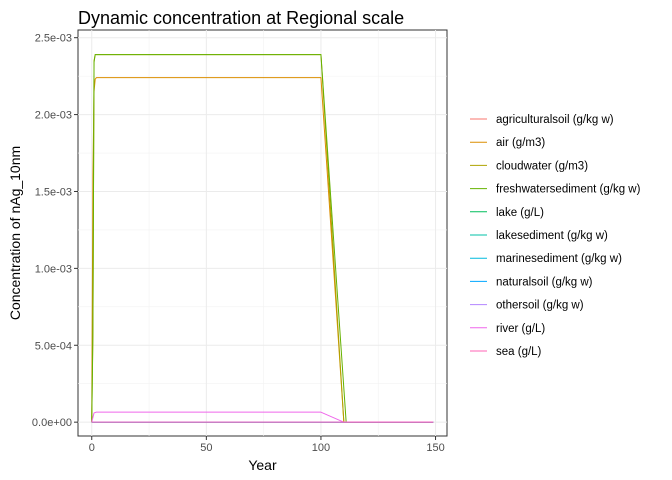  What do you see at coordinates (520, 143) in the screenshot?
I see `legend-label: air (g/m3)` at bounding box center [520, 143].